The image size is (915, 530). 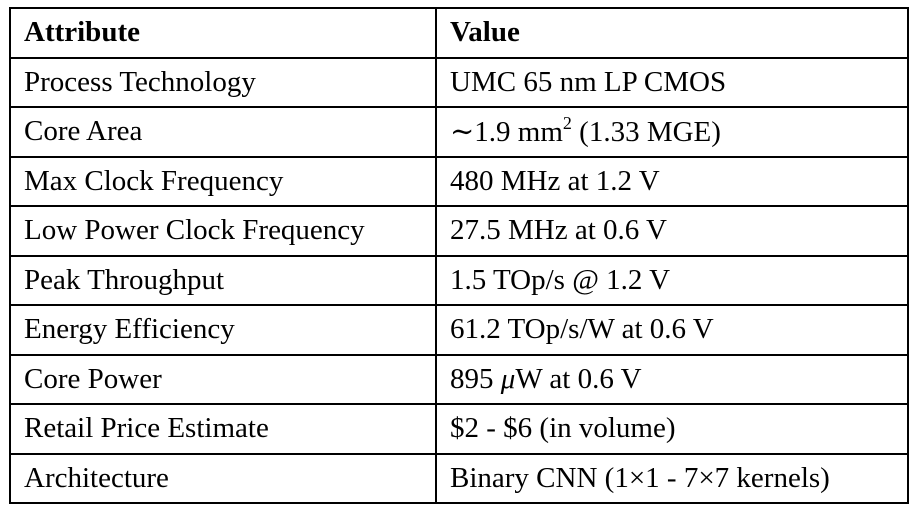 I want to click on value-cell: $2 - $6 (in volume), so click(x=672, y=429).